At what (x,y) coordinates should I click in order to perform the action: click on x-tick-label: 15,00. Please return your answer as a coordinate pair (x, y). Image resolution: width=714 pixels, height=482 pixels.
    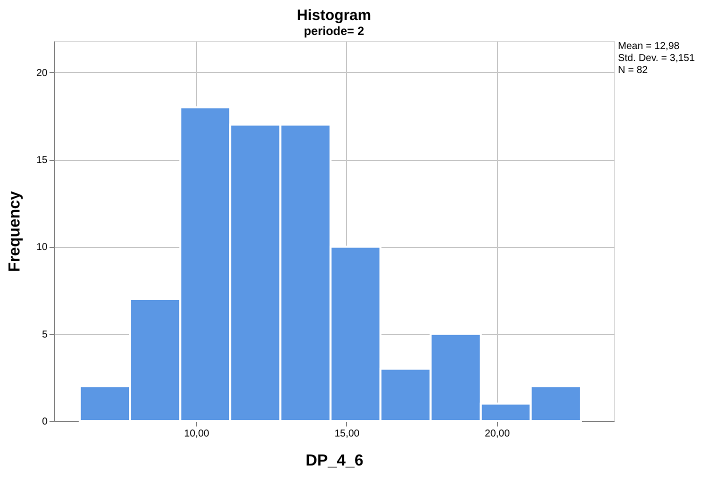
    Looking at the image, I should click on (347, 434).